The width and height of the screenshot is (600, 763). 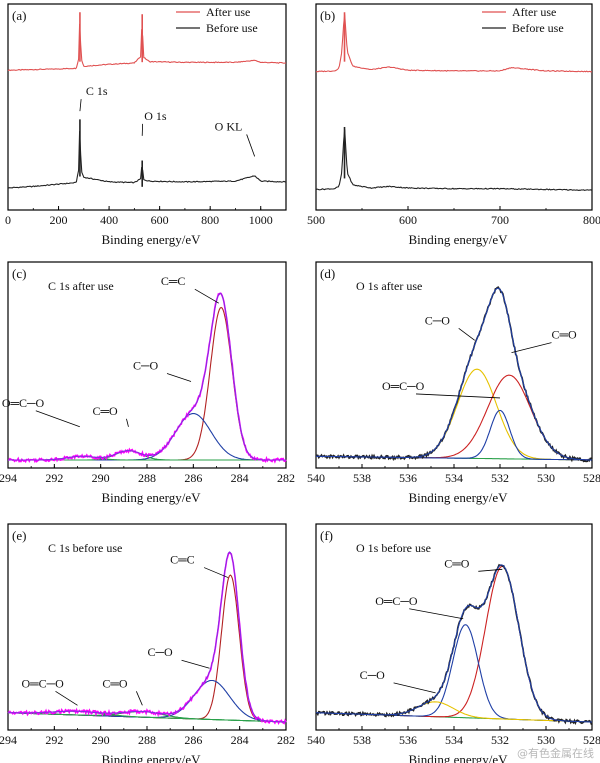 I want to click on x-tick-label: 1000, so click(x=261, y=220).